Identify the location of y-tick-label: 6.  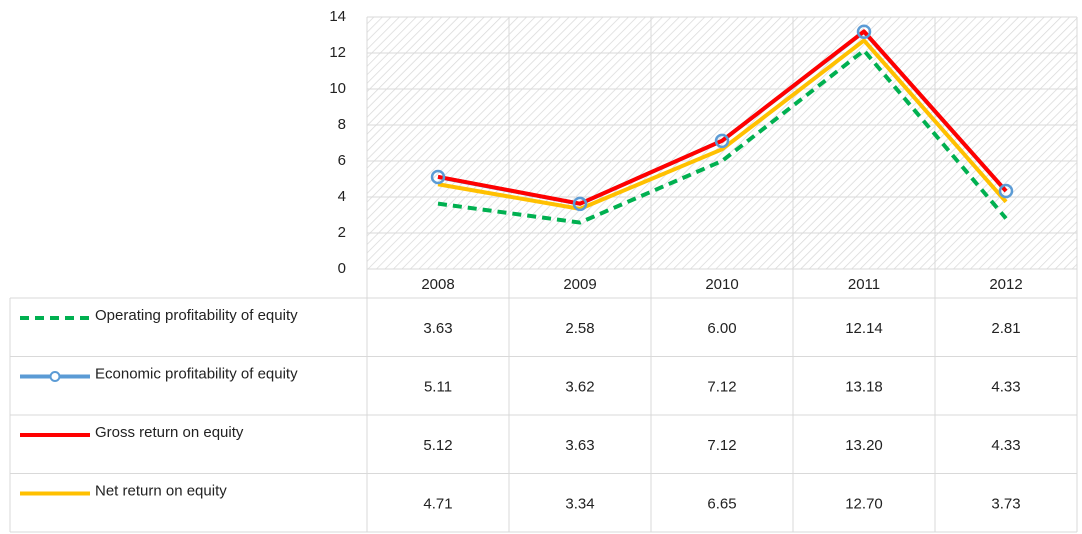
(342, 160).